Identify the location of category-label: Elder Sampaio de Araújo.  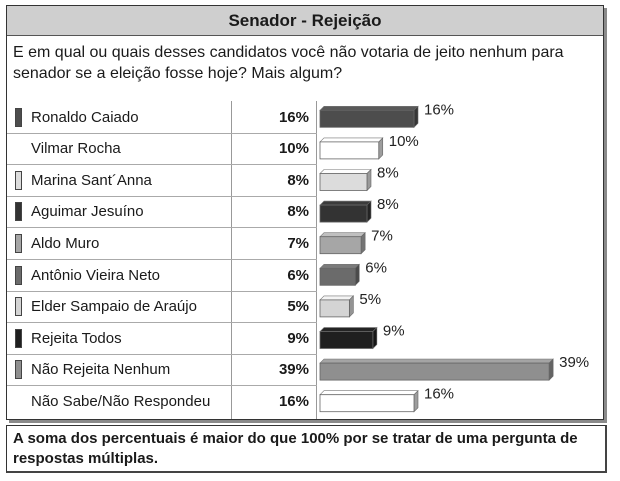
(119, 307).